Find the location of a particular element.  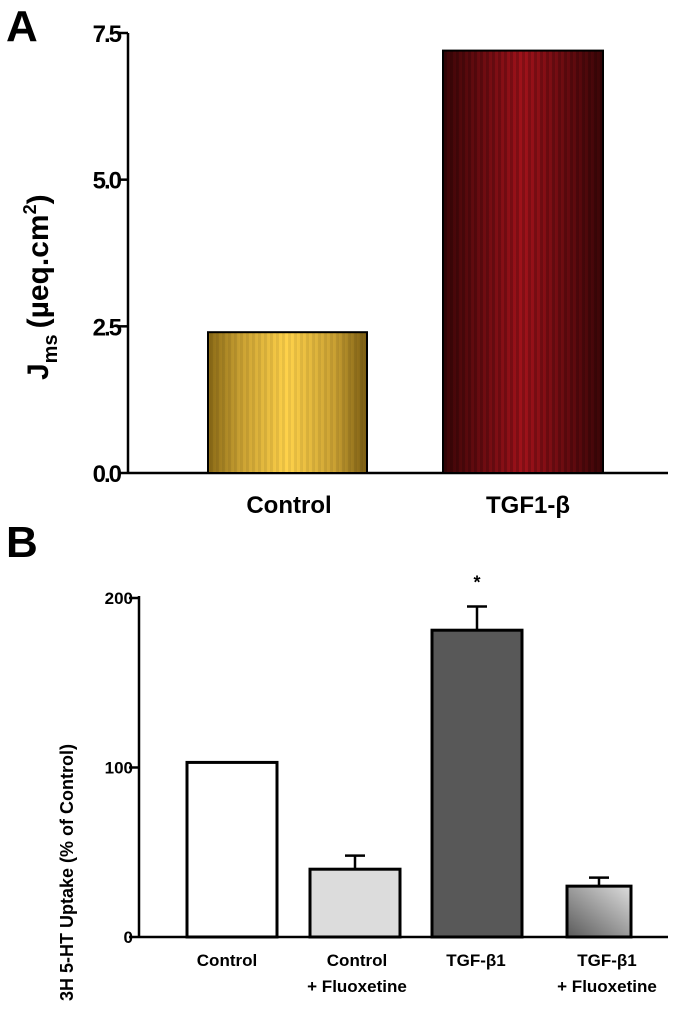

panel-a-y-axis-label: Jms(µeq.cm2) is located at coordinates (41, 287).